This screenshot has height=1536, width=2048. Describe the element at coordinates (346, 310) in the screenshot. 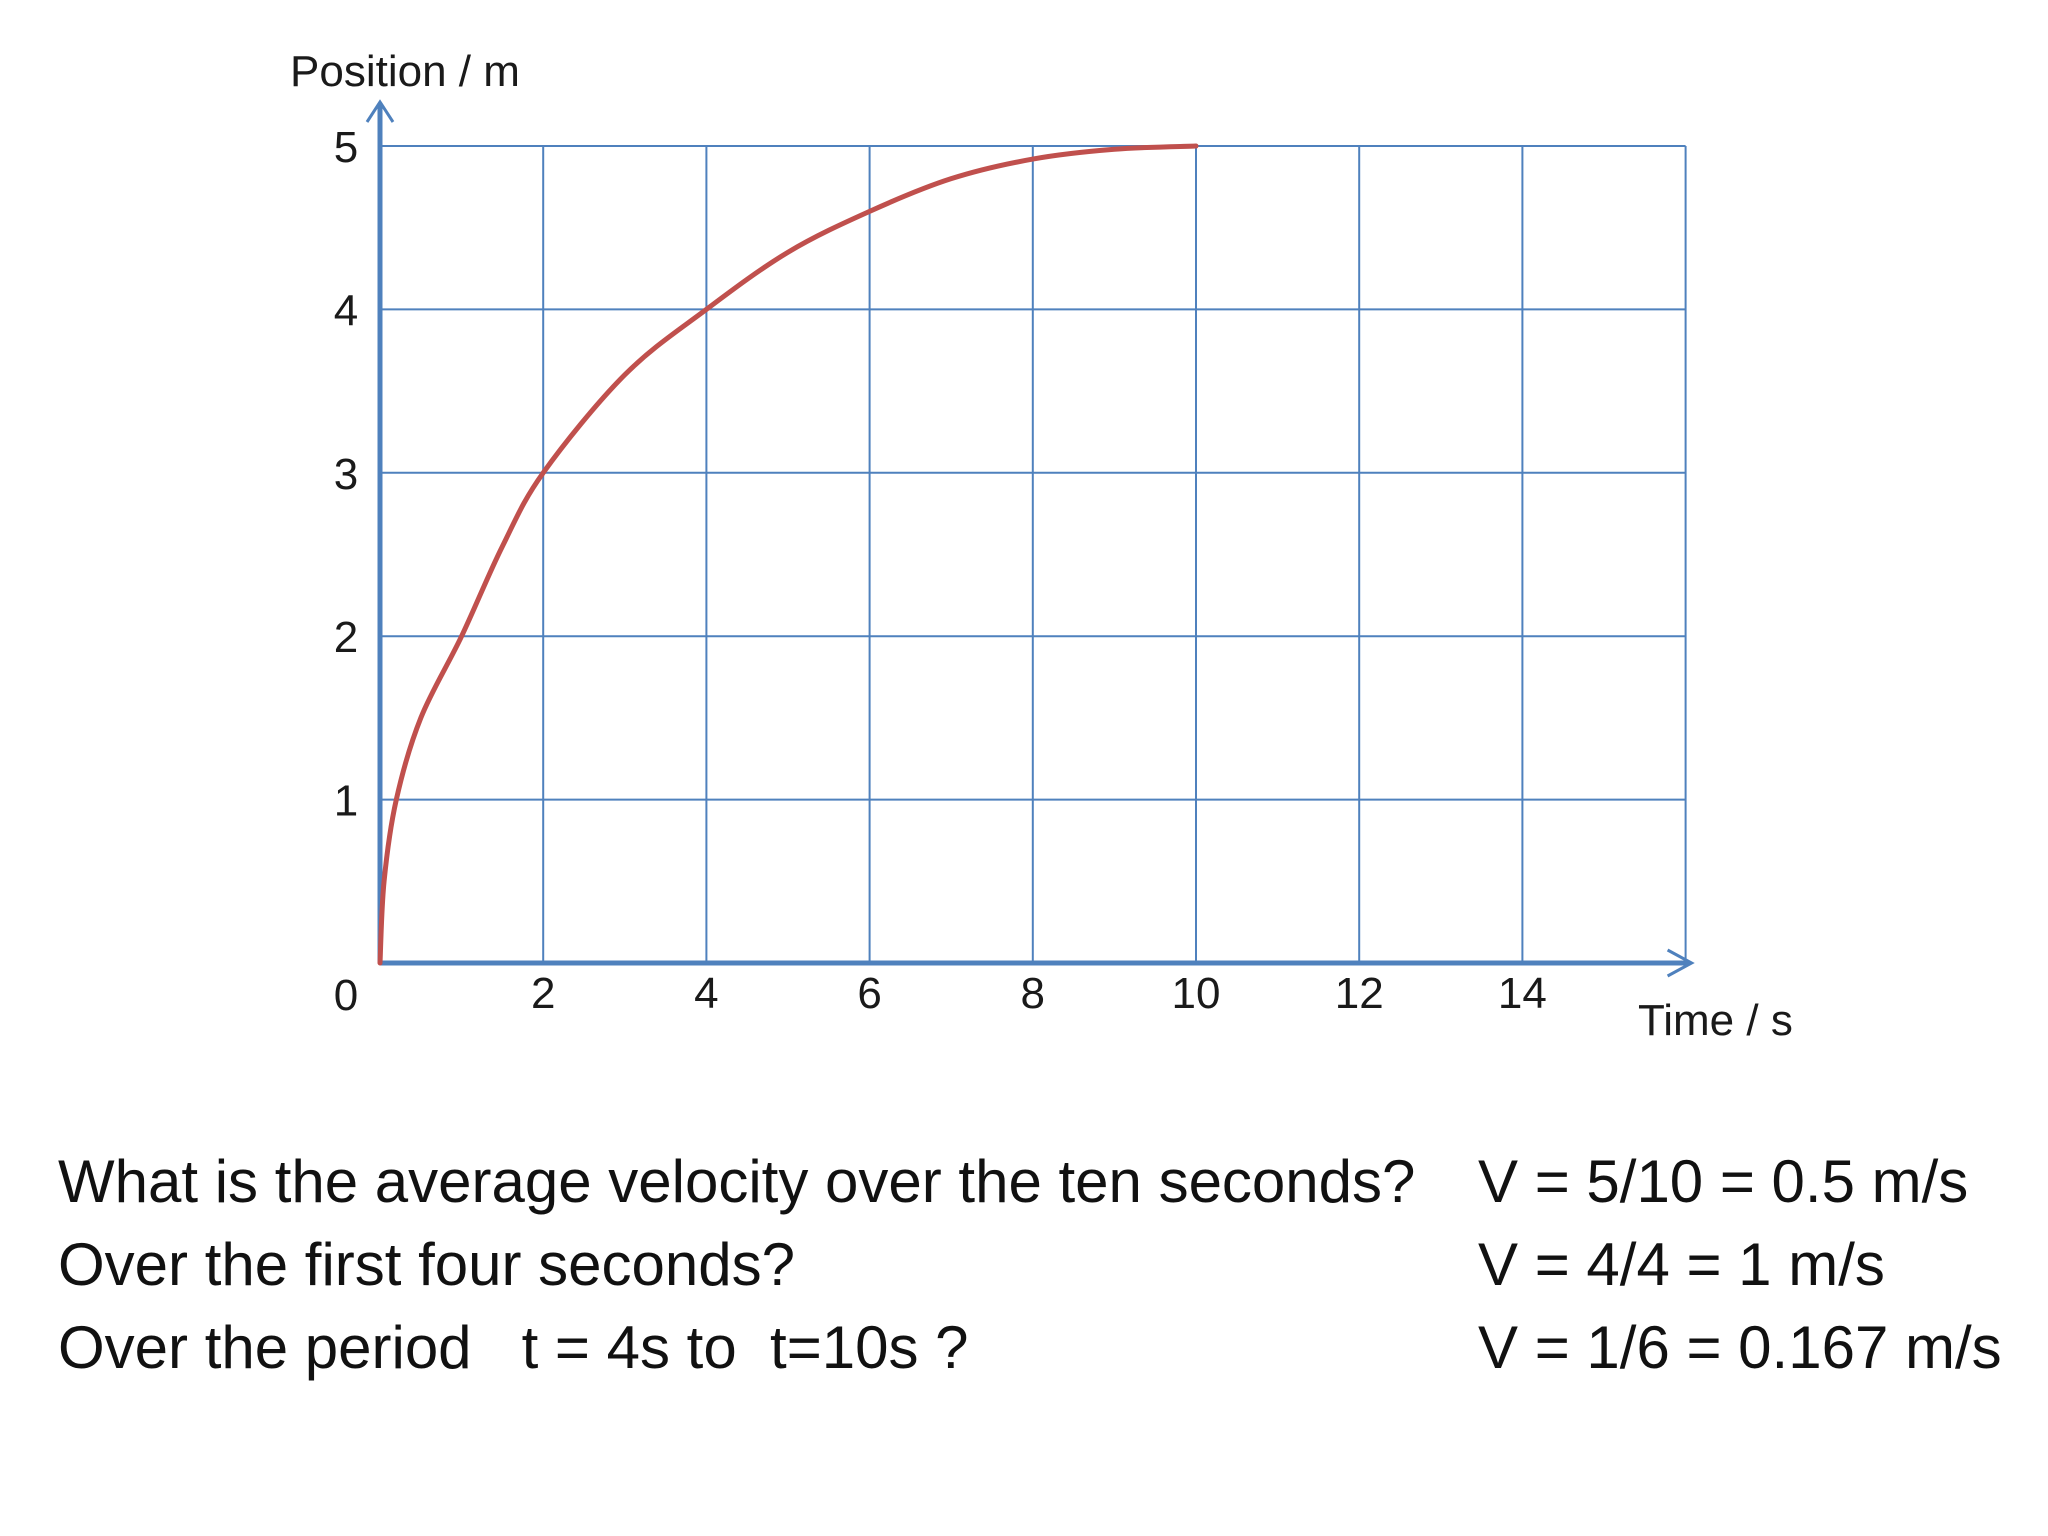

I see `y-tick-label: 4` at that location.